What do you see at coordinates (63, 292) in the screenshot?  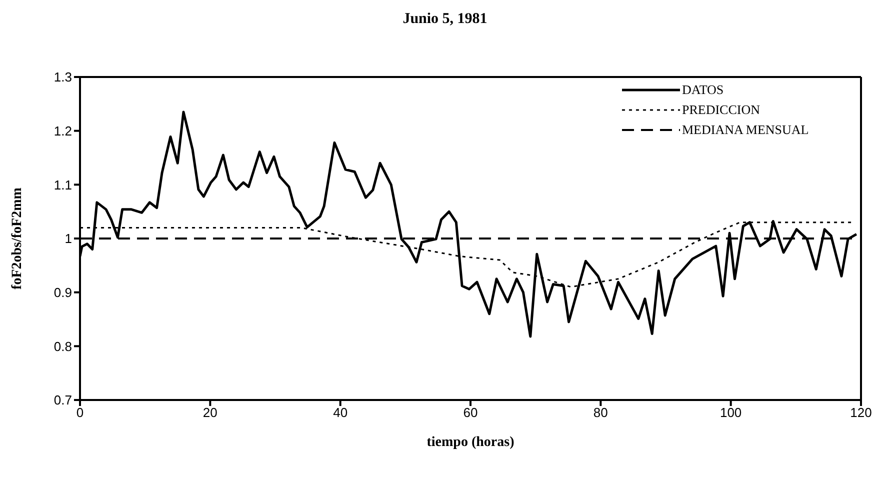 I see `y-tick-label: 0.9` at bounding box center [63, 292].